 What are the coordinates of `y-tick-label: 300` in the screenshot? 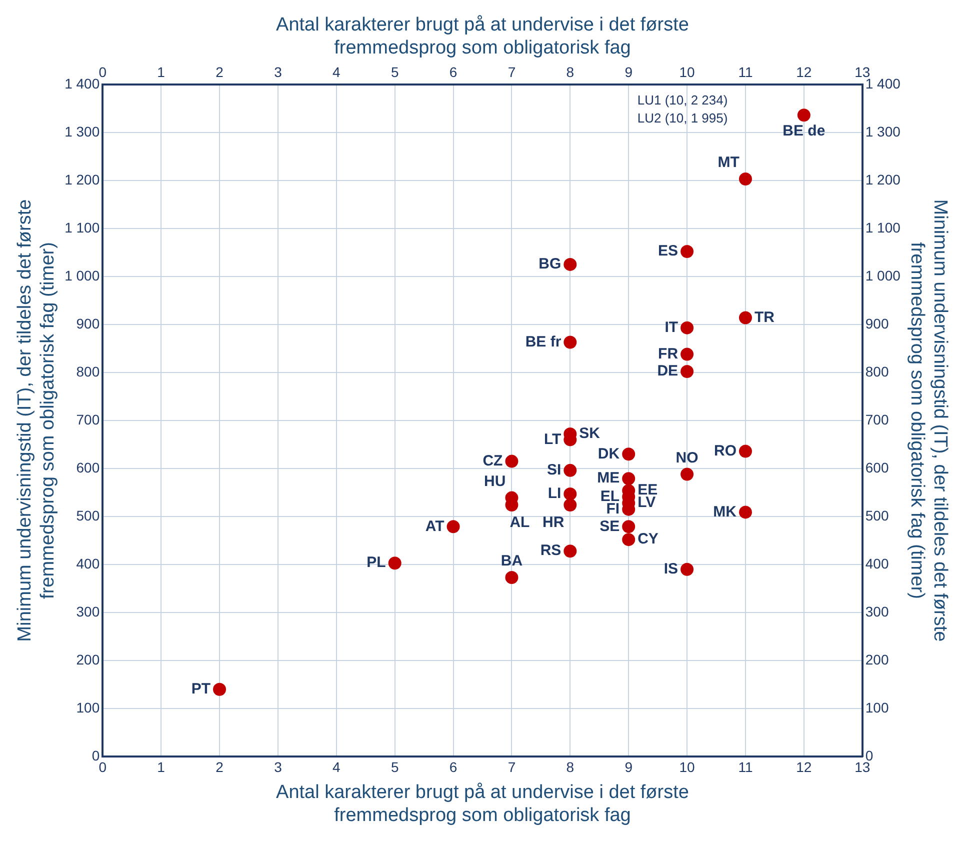 It's located at (88, 611).